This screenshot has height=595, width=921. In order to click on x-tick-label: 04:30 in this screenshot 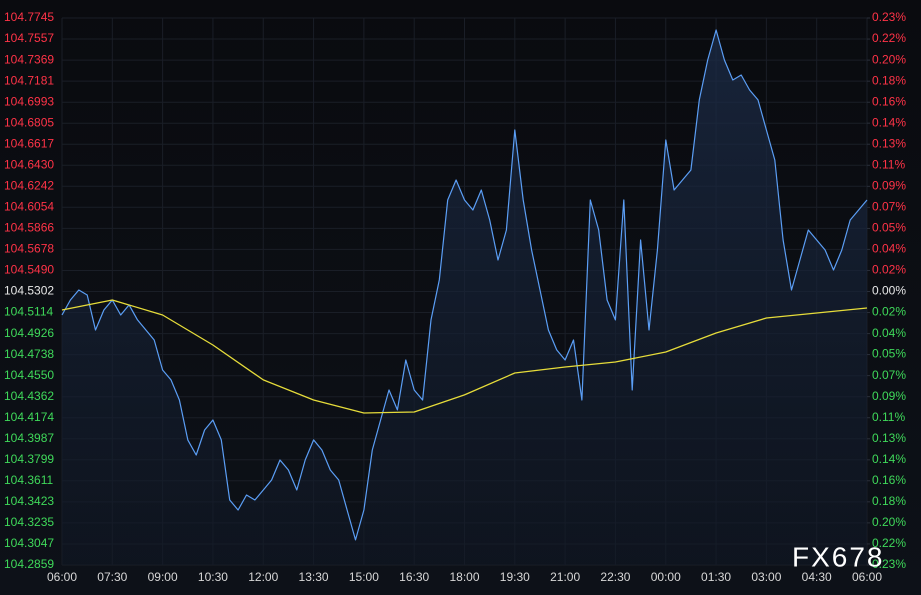, I will do `click(817, 577)`.